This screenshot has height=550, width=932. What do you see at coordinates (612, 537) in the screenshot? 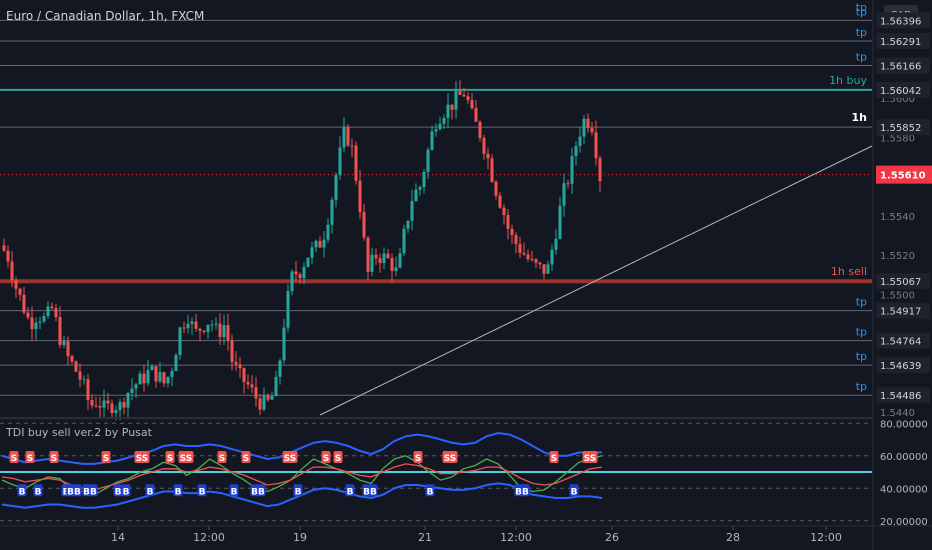
I see `time-tick-label: 26` at bounding box center [612, 537].